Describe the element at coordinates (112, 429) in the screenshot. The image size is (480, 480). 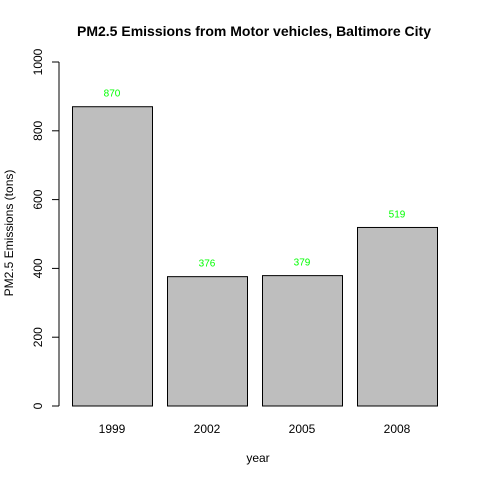
I see `x-tick-label-1999: 1999` at that location.